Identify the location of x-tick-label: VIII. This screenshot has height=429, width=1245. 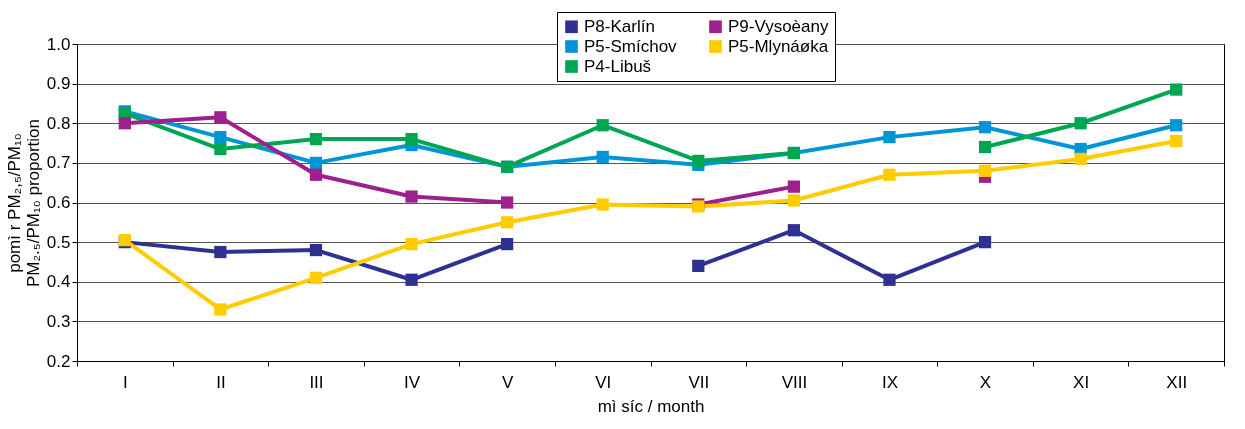
(794, 382).